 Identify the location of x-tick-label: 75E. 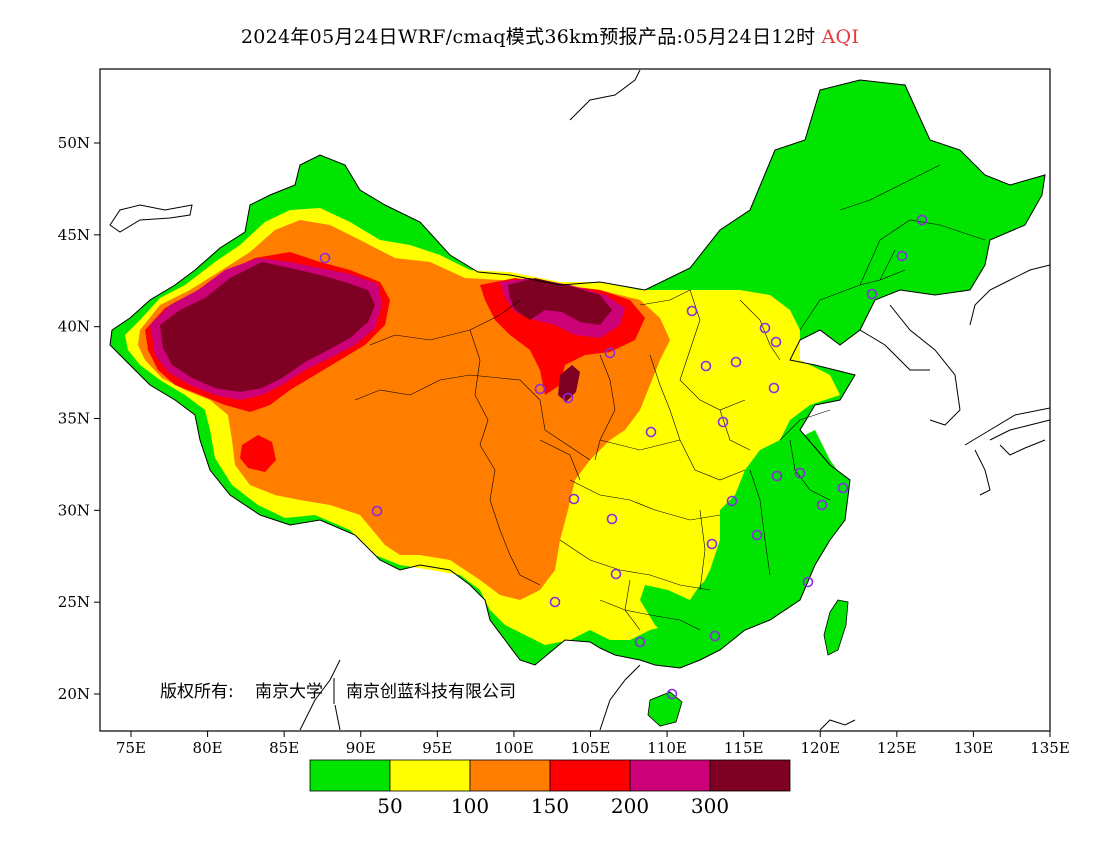
(131, 748).